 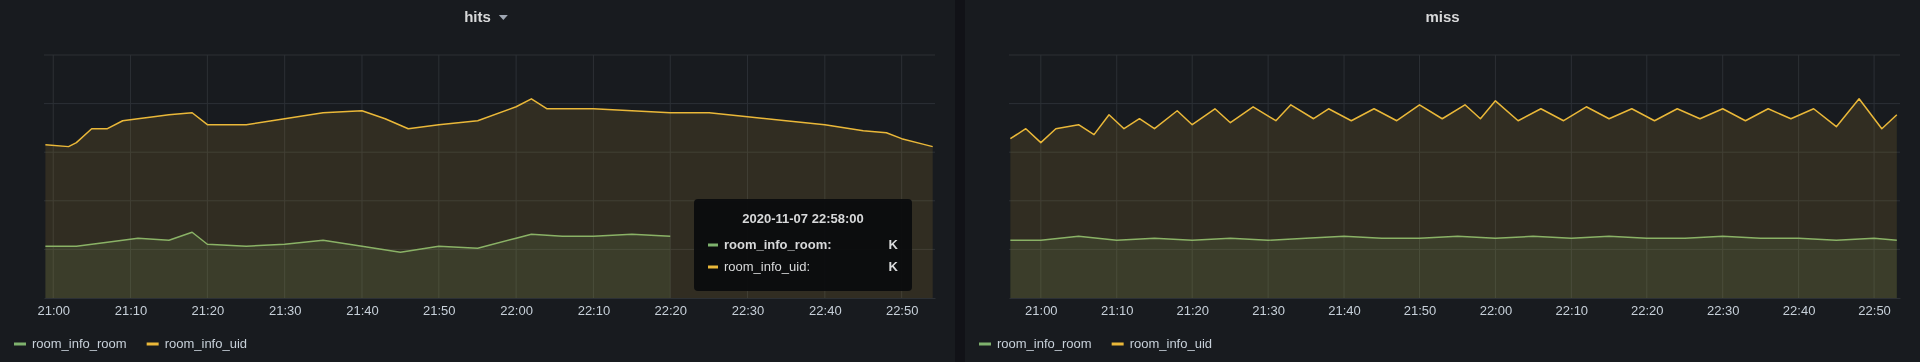 What do you see at coordinates (778, 244) in the screenshot?
I see `annotation: room_info_room:` at bounding box center [778, 244].